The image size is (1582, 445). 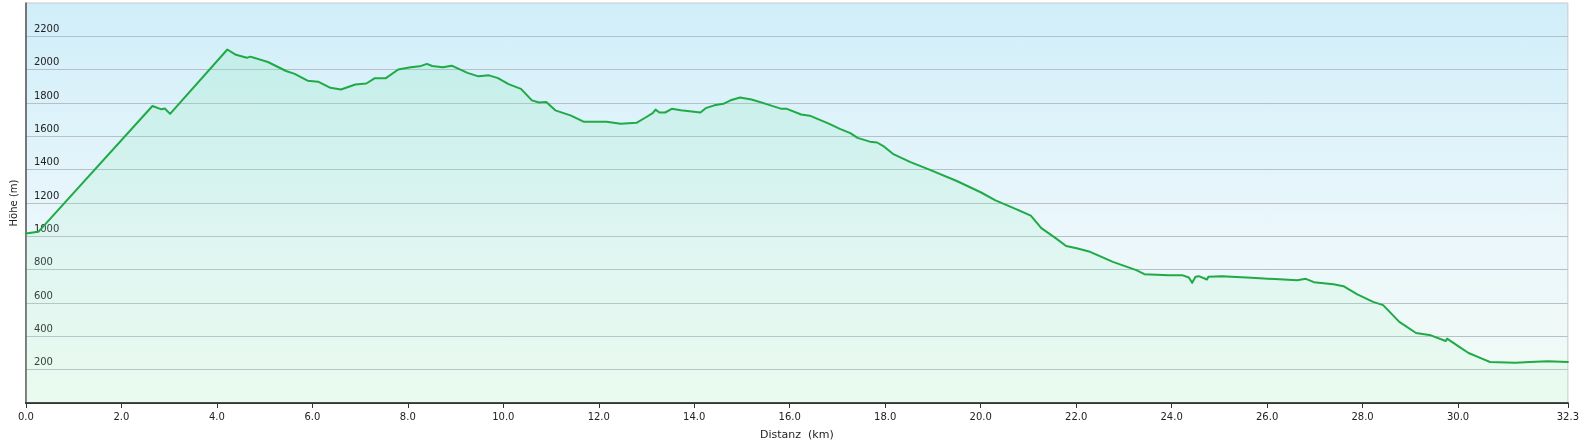 I want to click on x-tick-label: 2.0, so click(x=121, y=416).